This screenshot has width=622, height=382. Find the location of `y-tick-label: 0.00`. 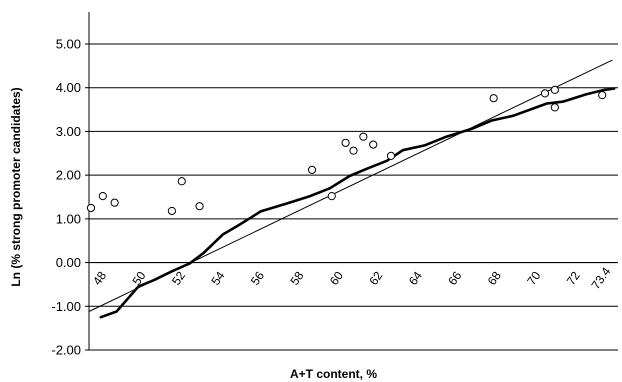

y-tick-label: 0.00 is located at coordinates (68, 262).